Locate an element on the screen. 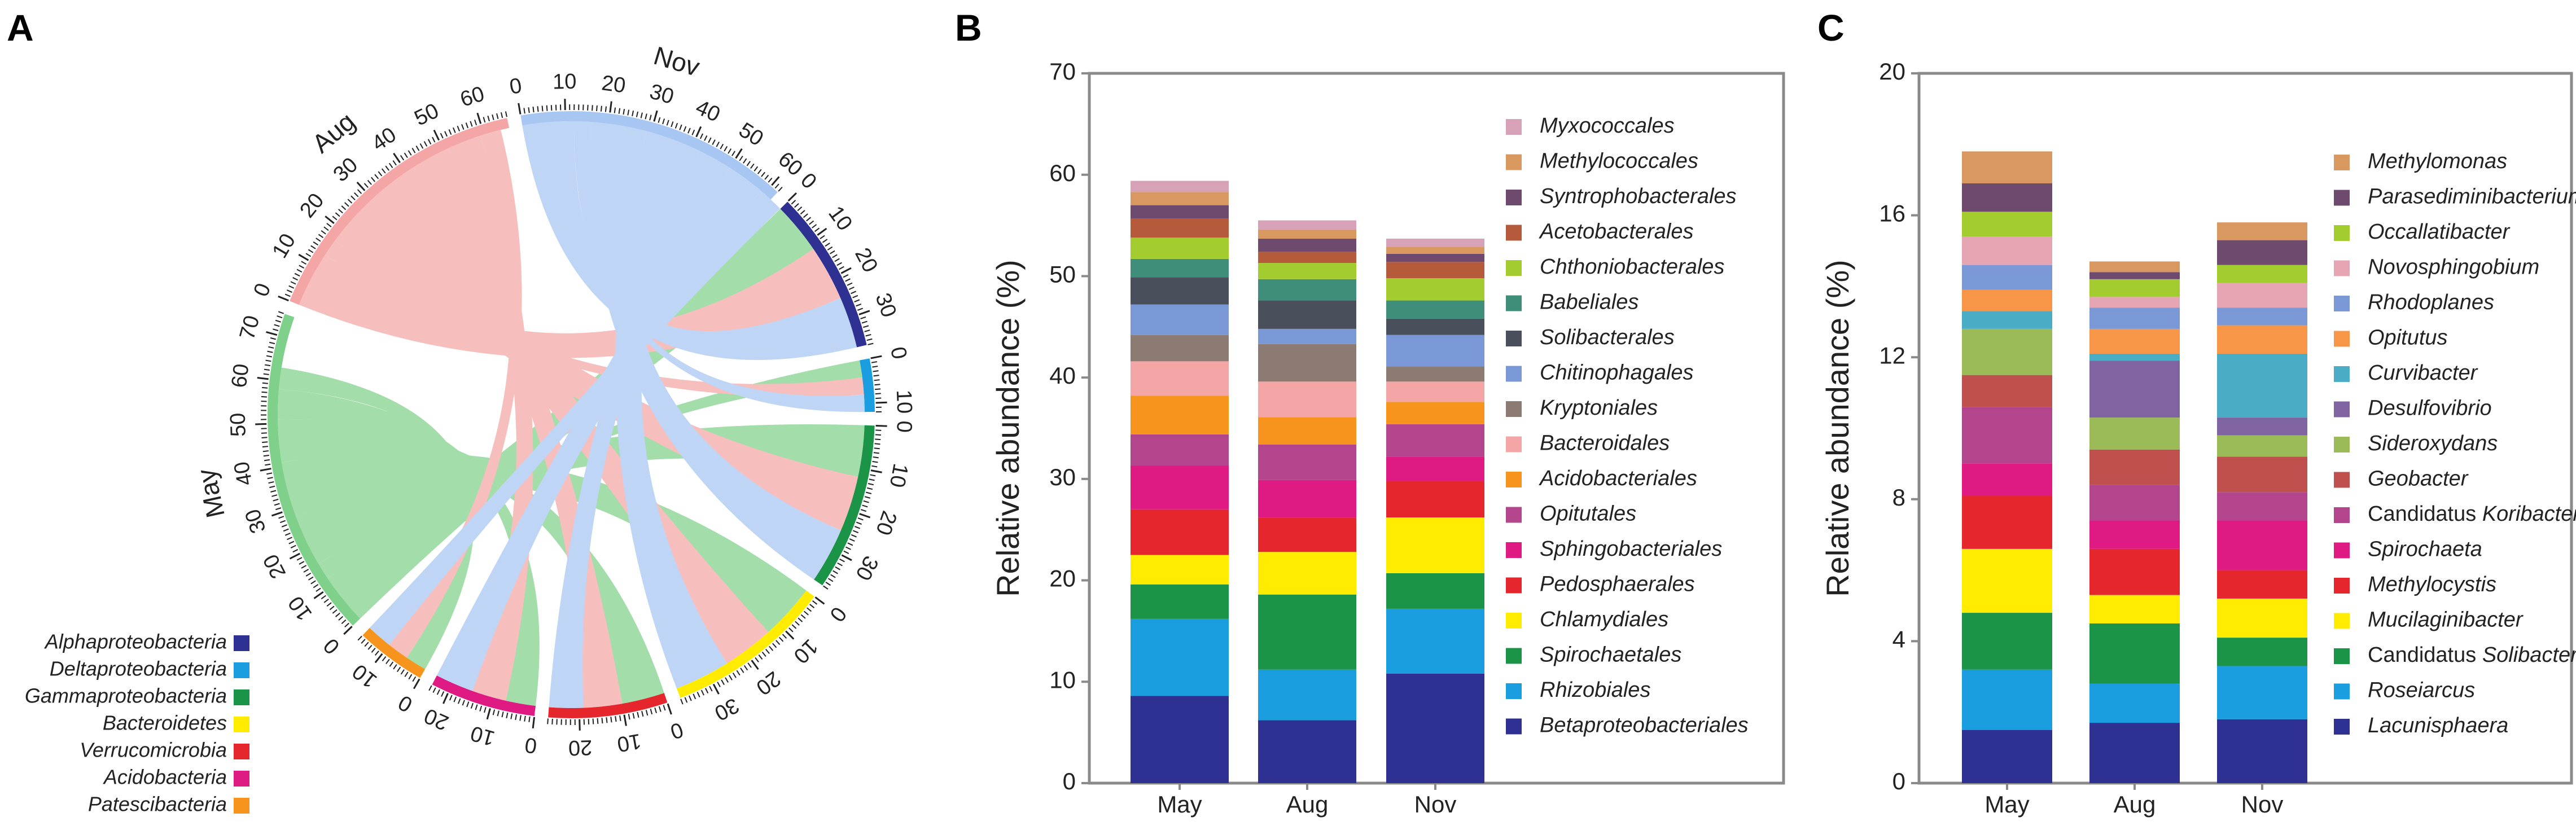 The height and width of the screenshot is (826, 2576). panel-letter-c: C is located at coordinates (1831, 28).